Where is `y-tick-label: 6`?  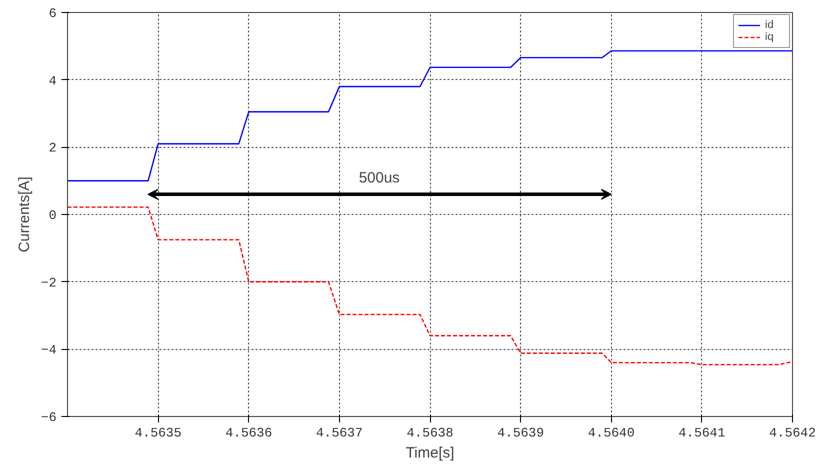 y-tick-label: 6 is located at coordinates (52, 13).